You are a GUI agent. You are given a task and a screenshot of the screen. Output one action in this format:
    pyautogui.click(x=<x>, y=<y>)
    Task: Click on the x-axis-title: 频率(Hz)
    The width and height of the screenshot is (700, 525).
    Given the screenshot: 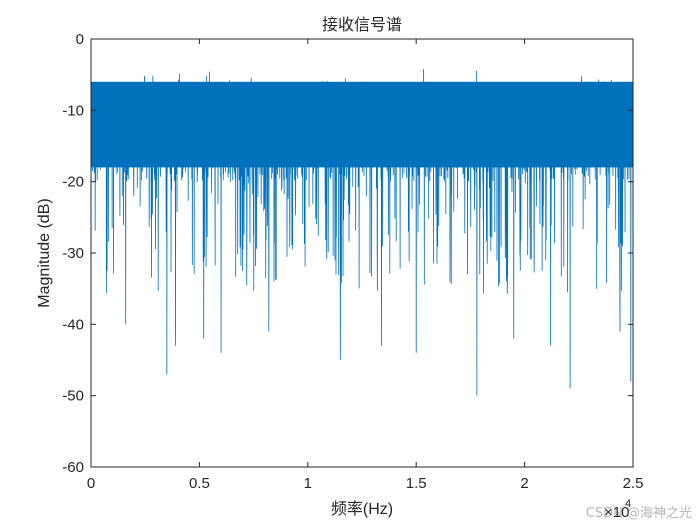 What is the action you would take?
    pyautogui.click(x=362, y=509)
    